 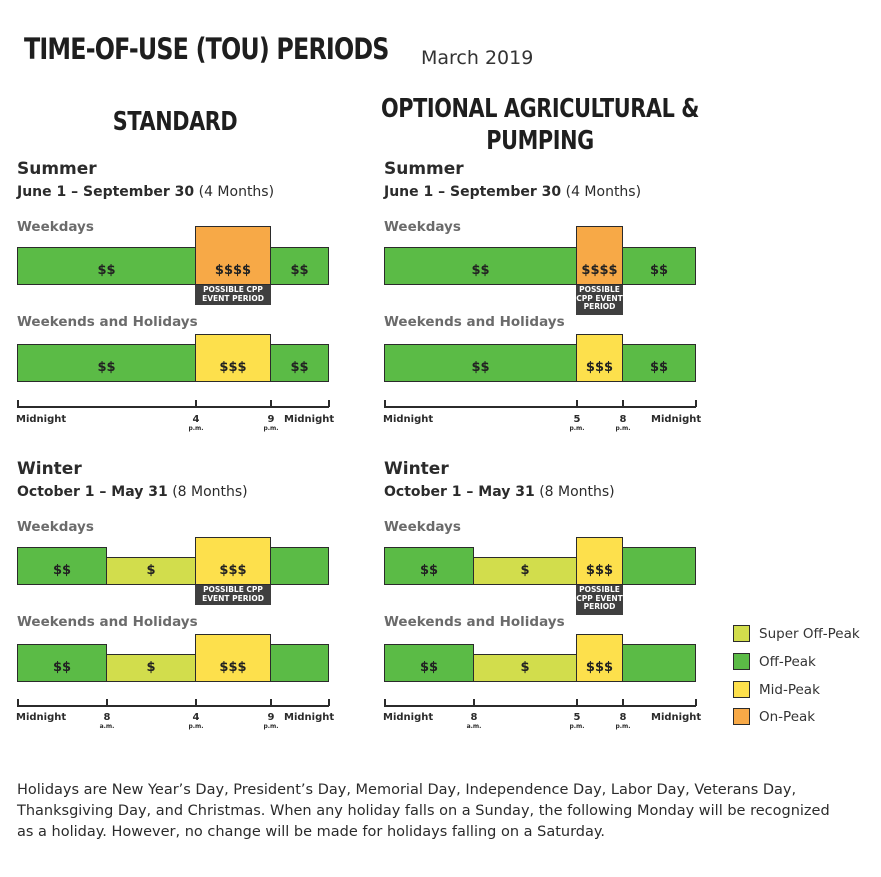 What do you see at coordinates (776, 689) in the screenshot?
I see `legend-mid-peak: Mid-Peak` at bounding box center [776, 689].